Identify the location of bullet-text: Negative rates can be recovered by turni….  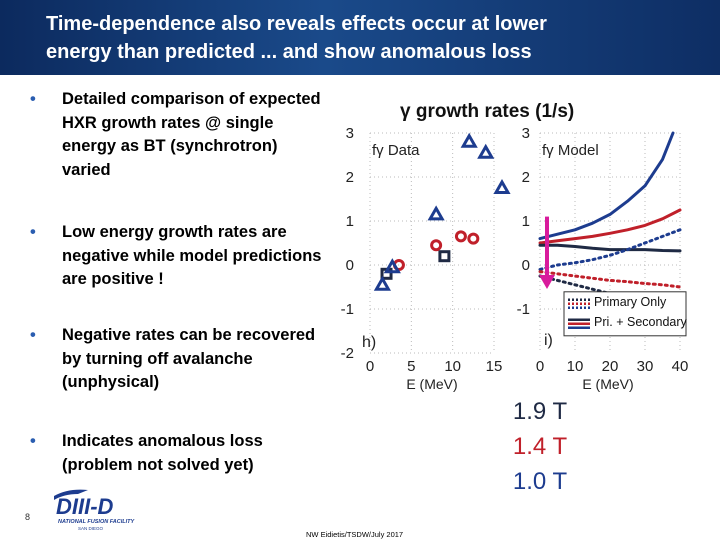
(189, 358).